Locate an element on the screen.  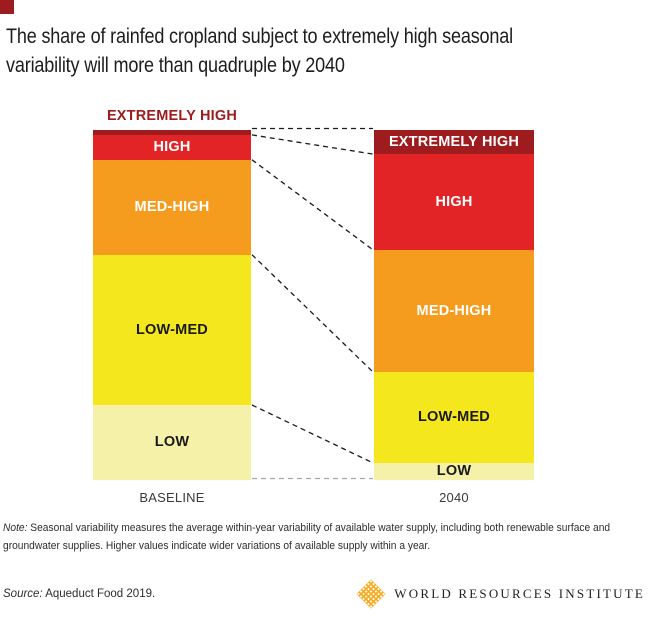
source-text: Source: Aqueduct Food 2019. is located at coordinates (79, 594).